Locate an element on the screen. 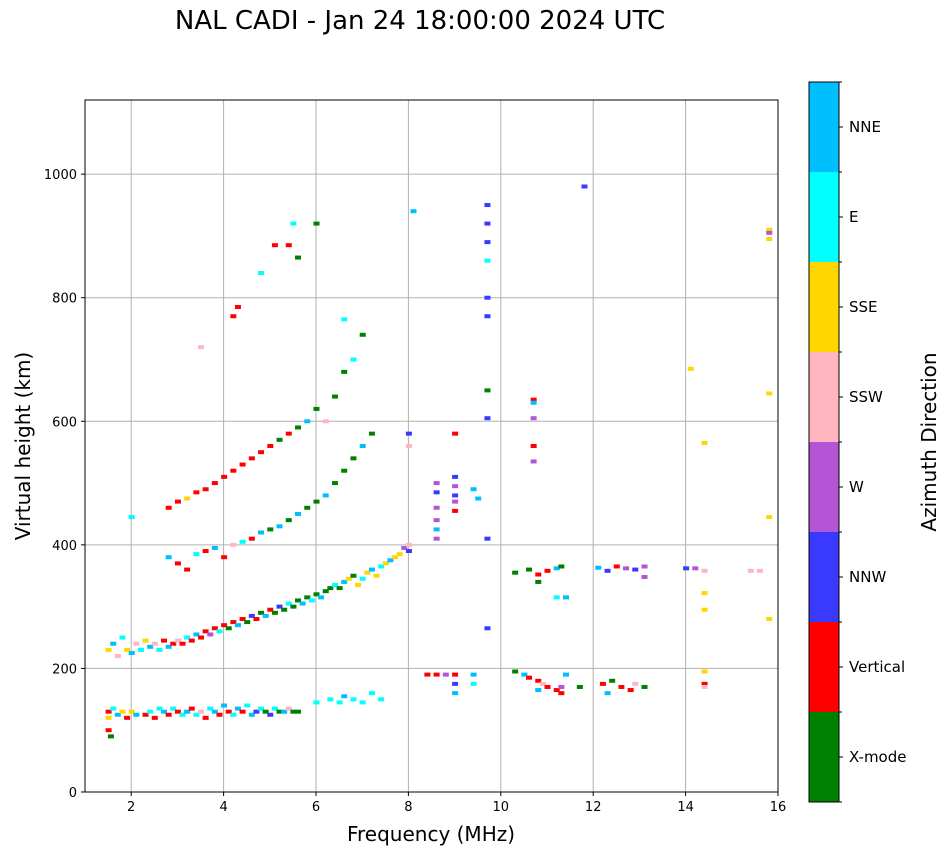  colorbar-tick-label: NNW is located at coordinates (867, 577).